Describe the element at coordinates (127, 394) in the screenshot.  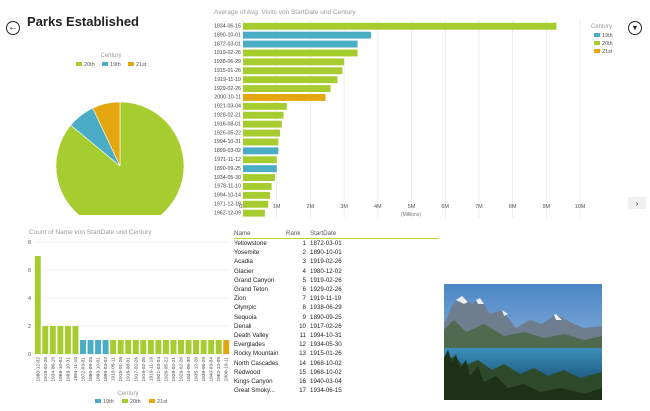
I see `vbar-legend-title: Century` at that location.